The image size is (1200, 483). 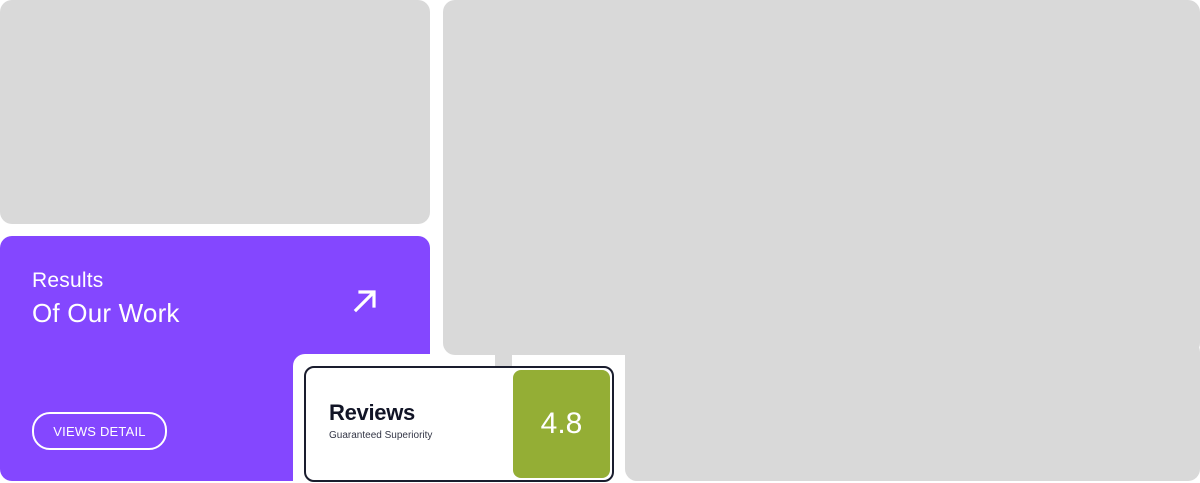 I want to click on arrow-up-right-icon-graphic, so click(x=364, y=301).